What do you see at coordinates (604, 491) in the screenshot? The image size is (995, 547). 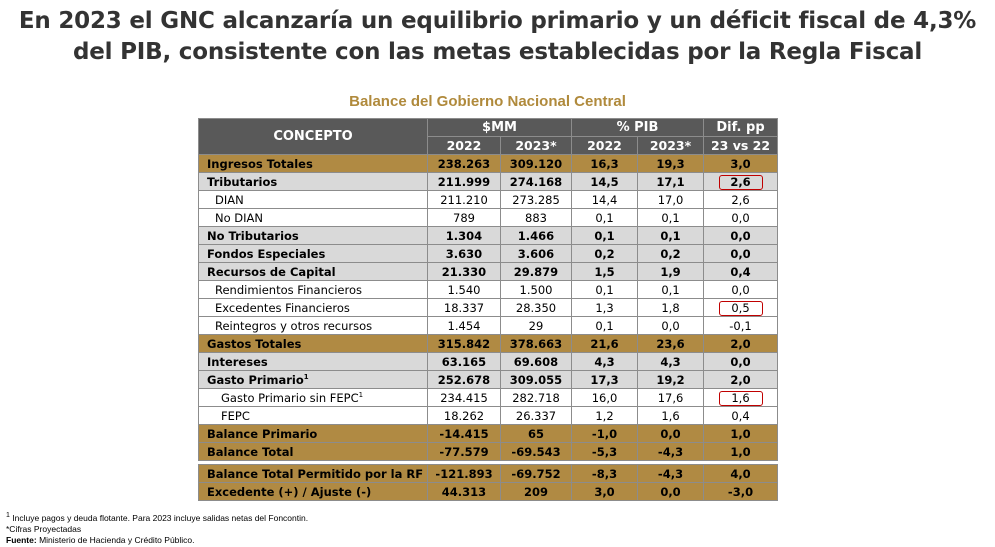 I see `cell-pib-2022: 3,0` at bounding box center [604, 491].